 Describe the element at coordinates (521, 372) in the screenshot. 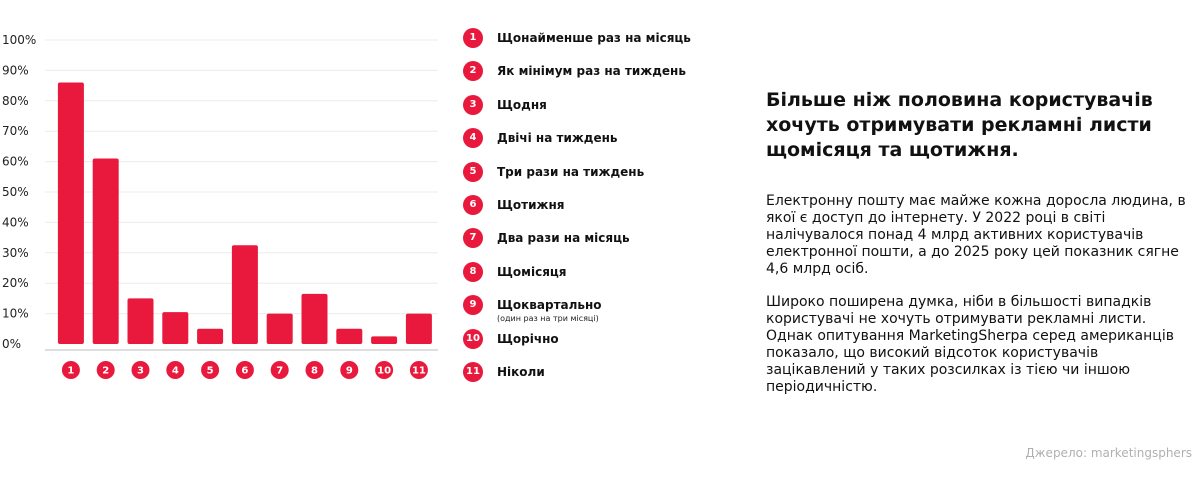

I see `legend-label: Ніколи` at that location.